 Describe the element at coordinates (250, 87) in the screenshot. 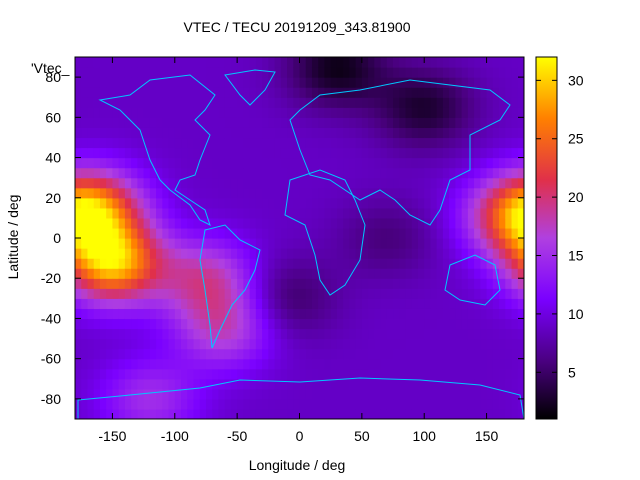

I see `coast-greenland` at that location.